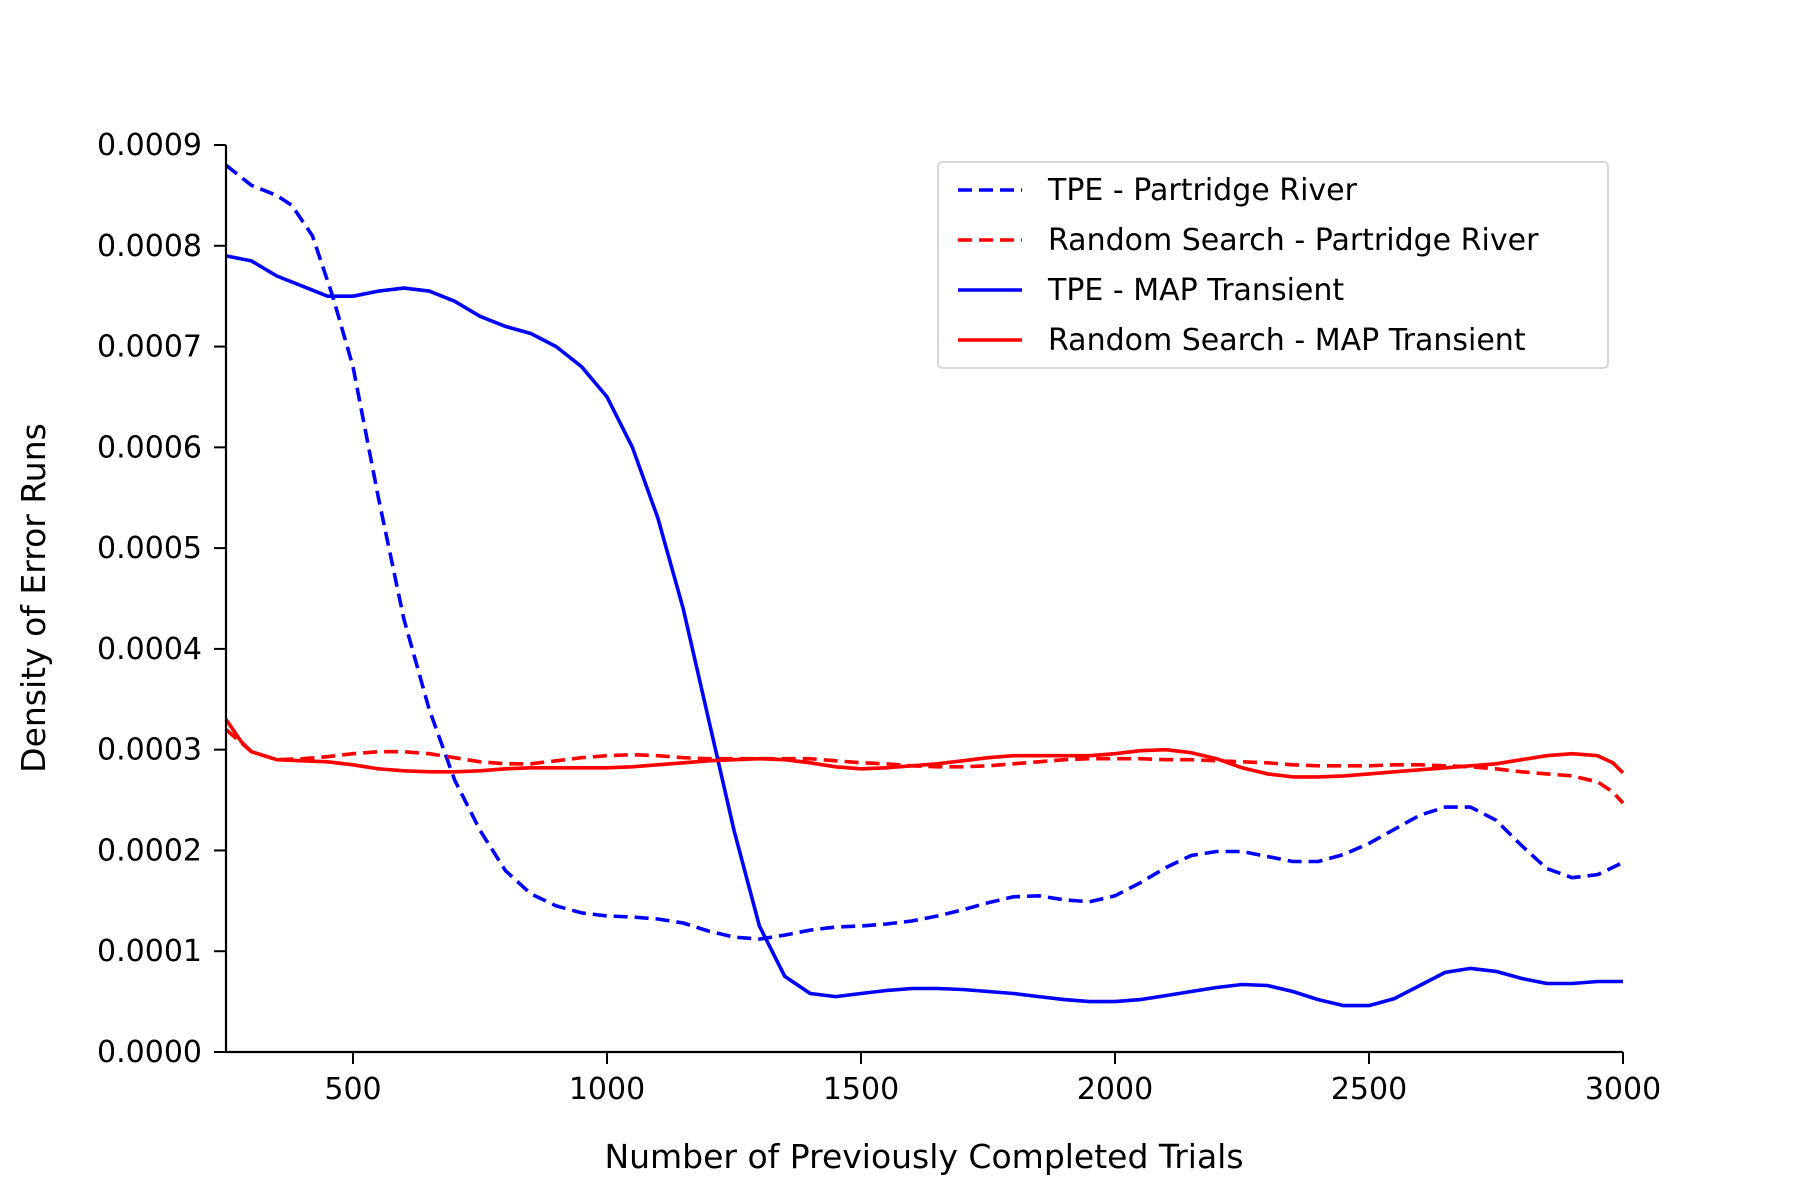  What do you see at coordinates (149, 951) in the screenshot?
I see `y-tick-label: 0.0001` at bounding box center [149, 951].